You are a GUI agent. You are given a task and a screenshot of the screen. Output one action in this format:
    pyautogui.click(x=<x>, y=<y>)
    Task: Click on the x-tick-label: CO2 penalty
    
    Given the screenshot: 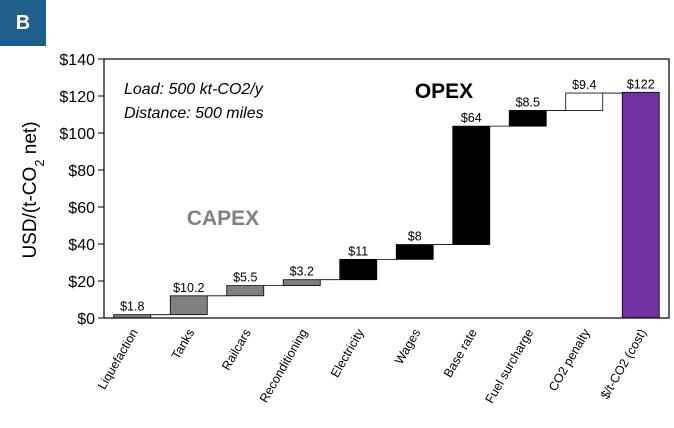 What is the action you would take?
    pyautogui.click(x=569, y=360)
    